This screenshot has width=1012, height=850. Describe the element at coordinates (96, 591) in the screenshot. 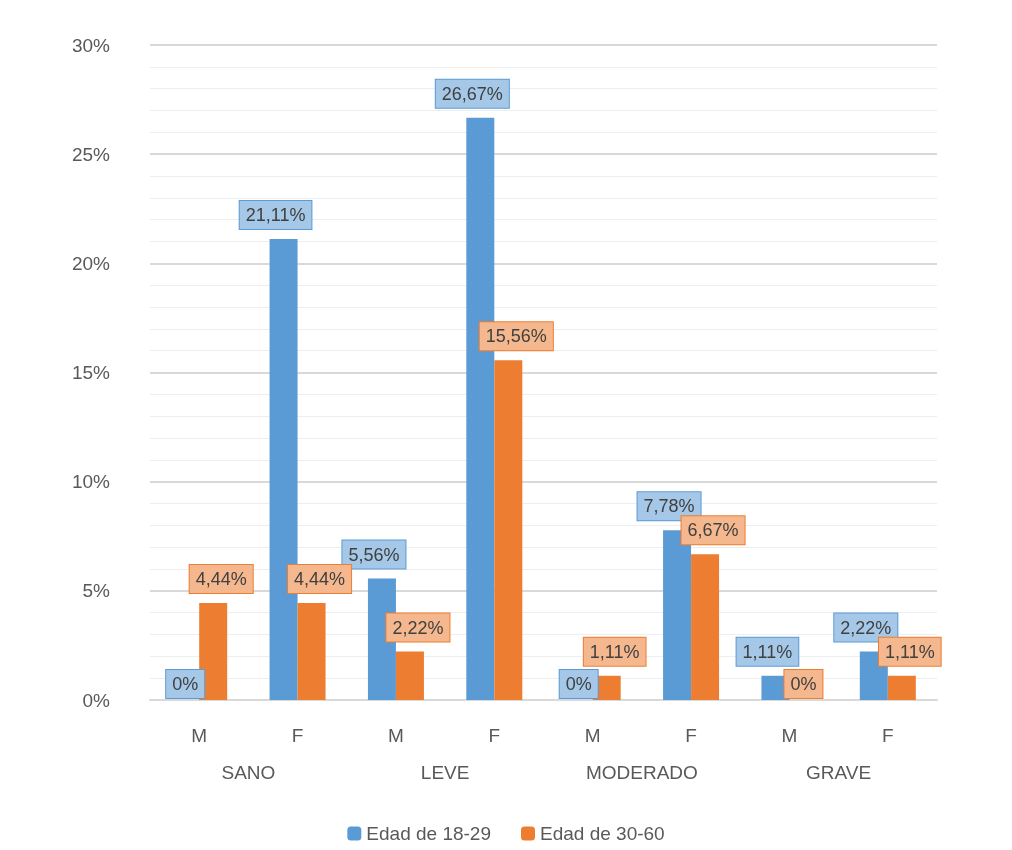

I see `y-tick-label: 5%` at that location.